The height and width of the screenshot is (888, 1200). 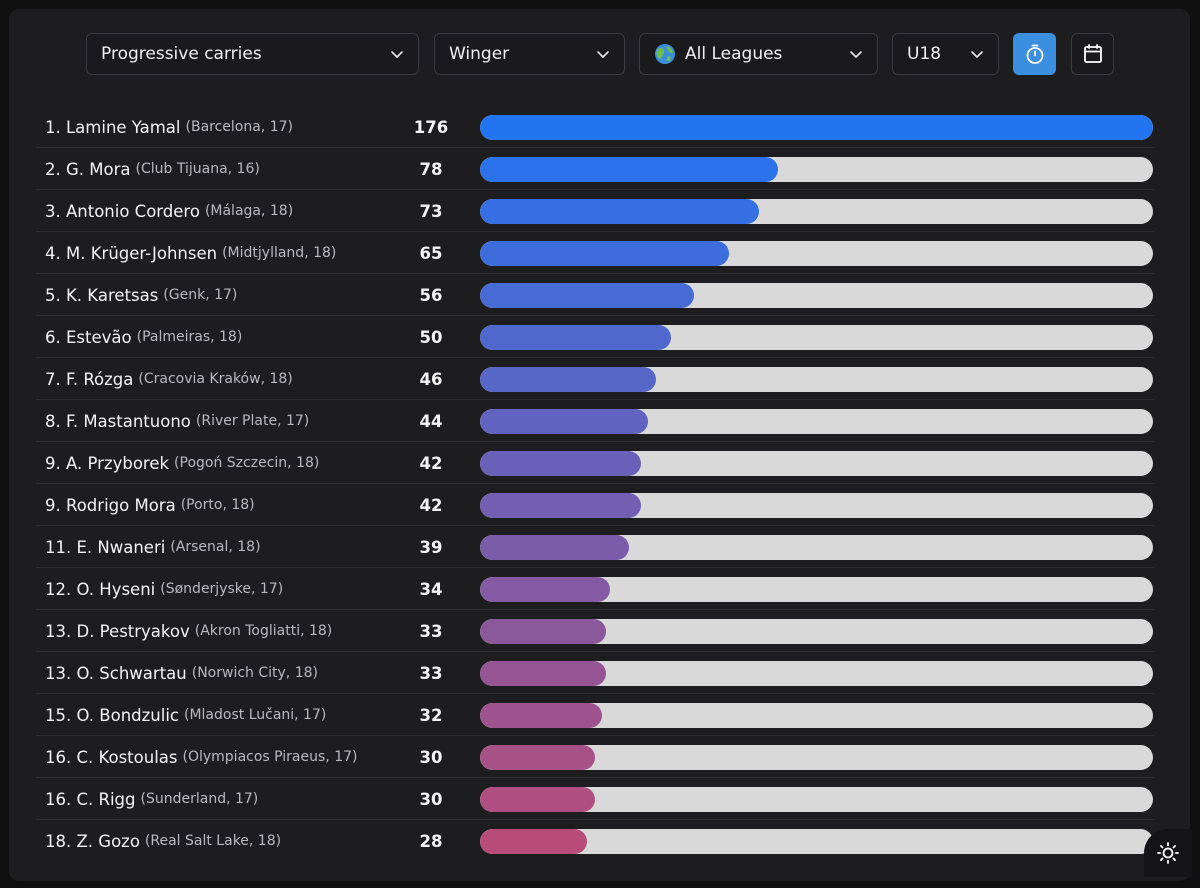 I want to click on value-label: 56, so click(x=431, y=295).